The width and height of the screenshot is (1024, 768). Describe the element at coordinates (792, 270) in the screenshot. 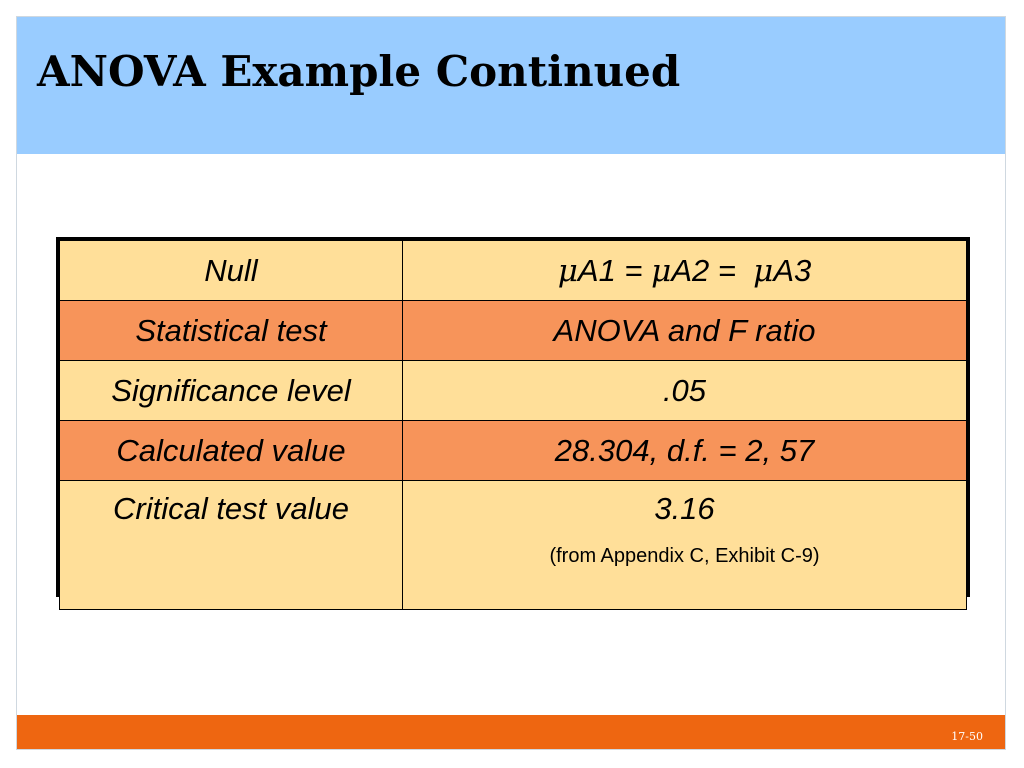

I see `value-part: A3` at that location.